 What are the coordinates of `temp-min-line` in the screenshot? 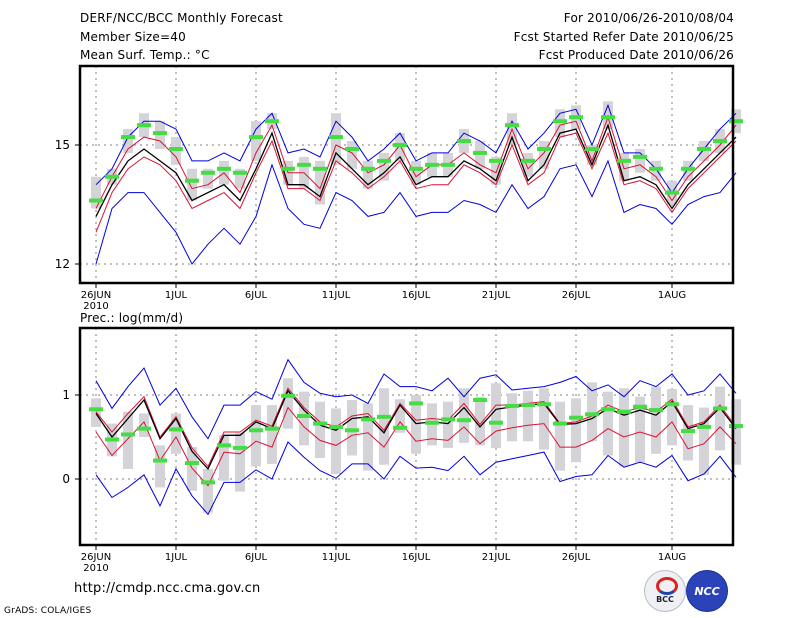 It's located at (416, 212).